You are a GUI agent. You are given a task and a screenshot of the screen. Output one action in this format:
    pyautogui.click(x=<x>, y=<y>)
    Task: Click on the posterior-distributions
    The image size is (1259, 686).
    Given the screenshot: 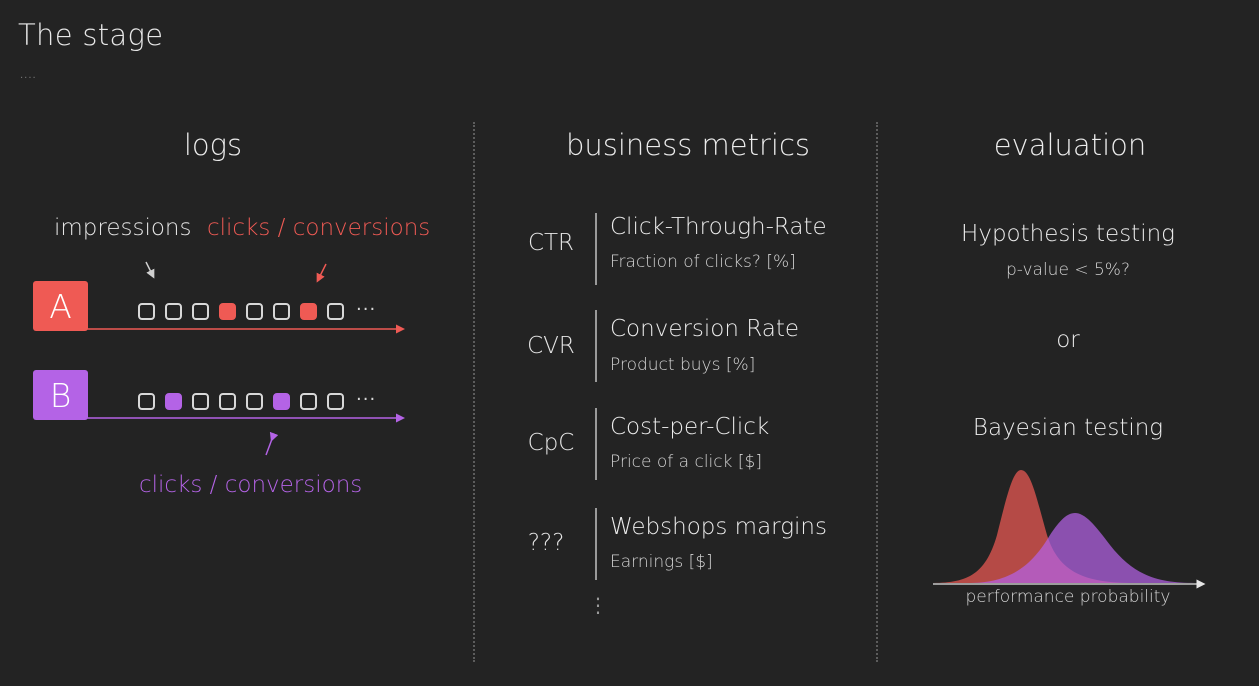 What is the action you would take?
    pyautogui.click(x=1068, y=529)
    